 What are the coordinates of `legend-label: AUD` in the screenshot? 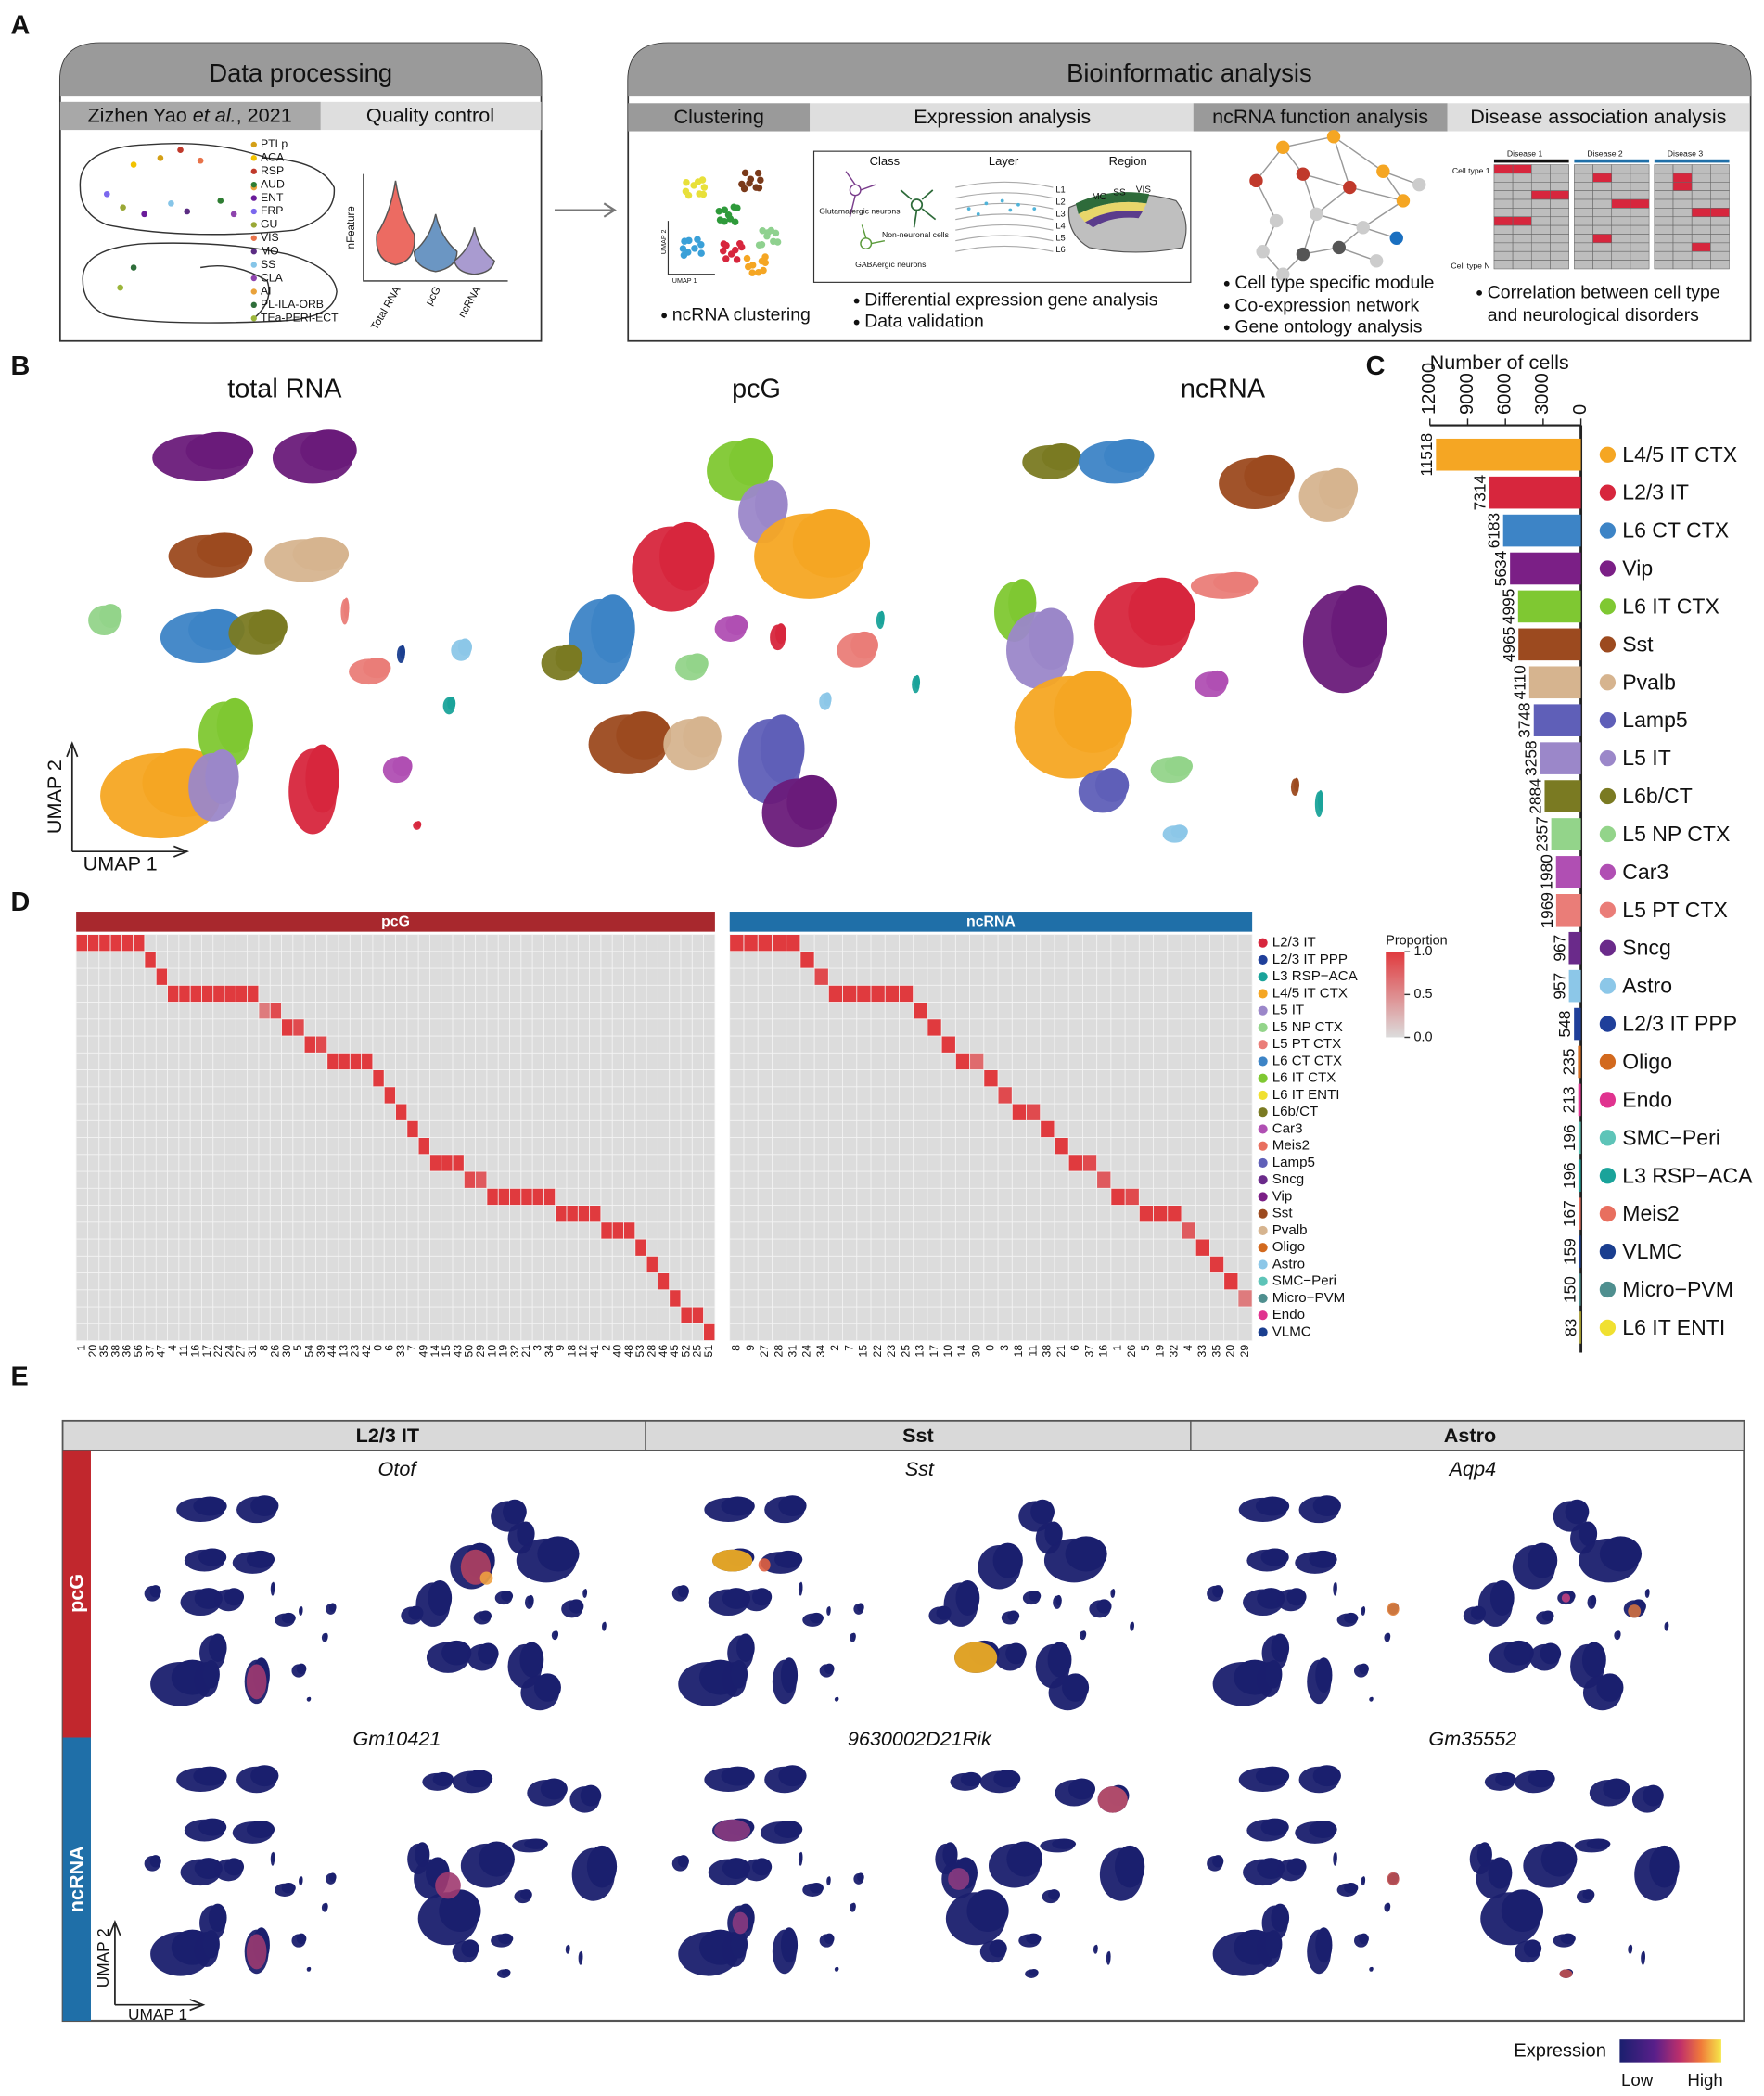 It's located at (273, 183).